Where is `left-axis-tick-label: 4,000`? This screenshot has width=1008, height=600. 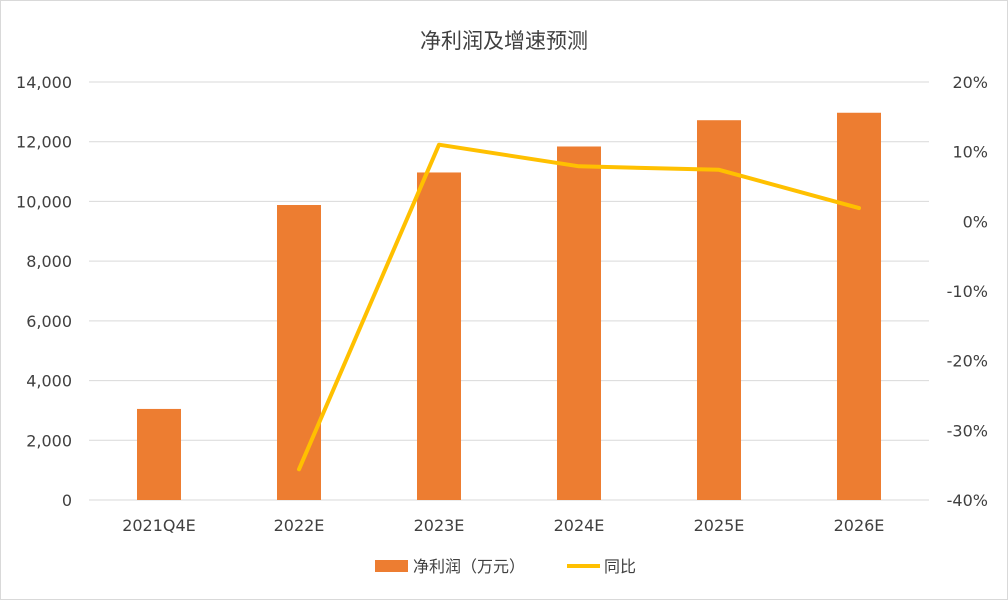
left-axis-tick-label: 4,000 is located at coordinates (49, 381).